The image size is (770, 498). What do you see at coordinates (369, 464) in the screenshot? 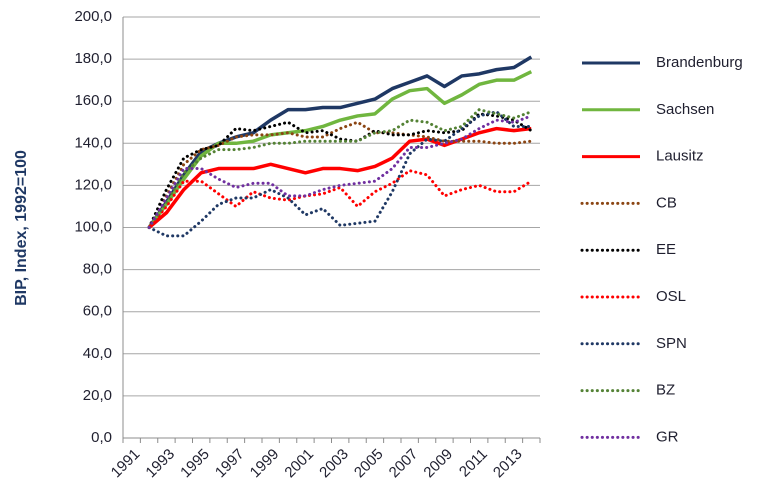
I see `x-tick-label: 2005` at bounding box center [369, 464].